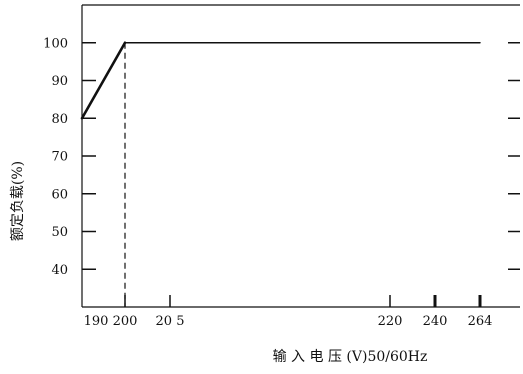 This screenshot has width=523, height=374. What do you see at coordinates (59, 157) in the screenshot?
I see `y-tick-label: 70` at bounding box center [59, 157].